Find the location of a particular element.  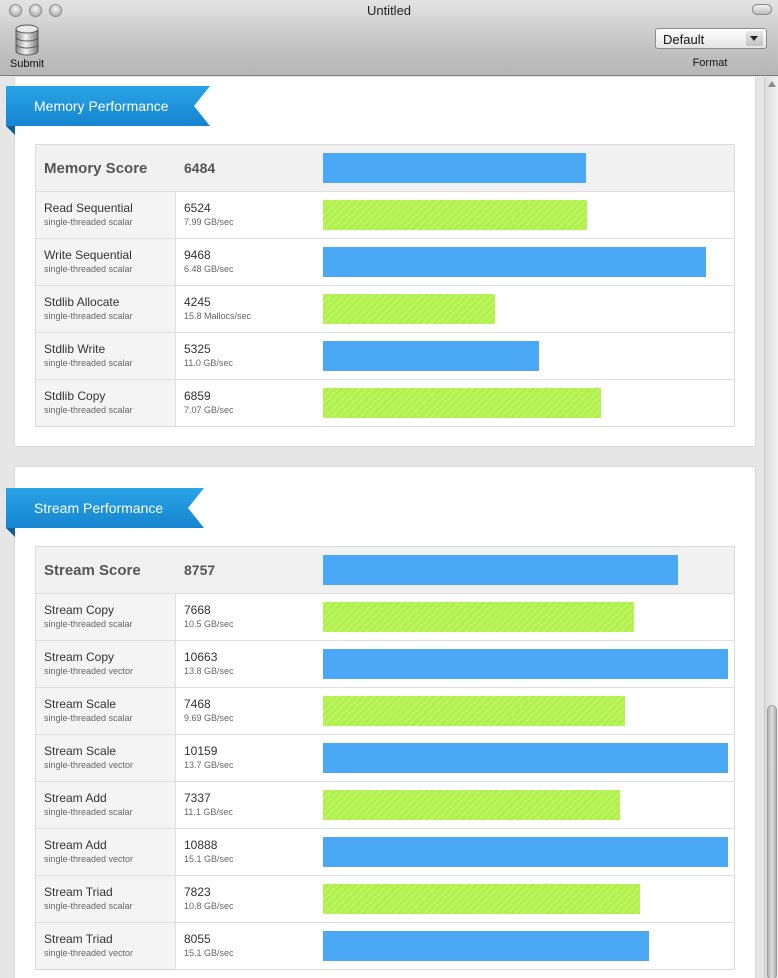

name-cell: Stdlib Copy single-threaded scalar is located at coordinates (106, 403).